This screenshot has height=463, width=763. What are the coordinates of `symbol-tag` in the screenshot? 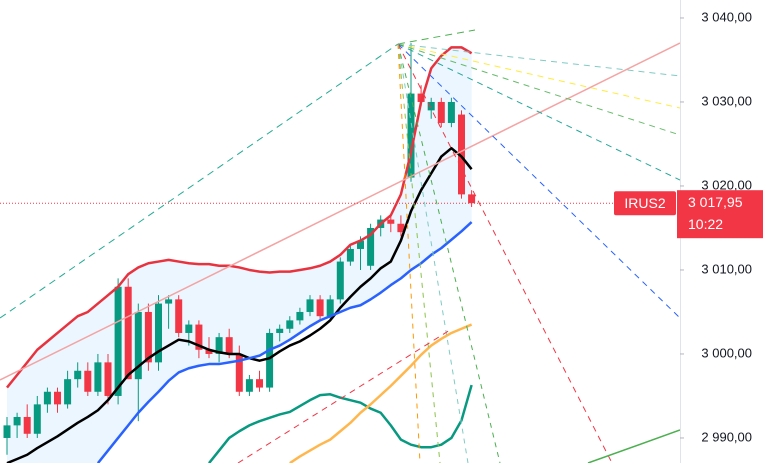 It's located at (645, 203).